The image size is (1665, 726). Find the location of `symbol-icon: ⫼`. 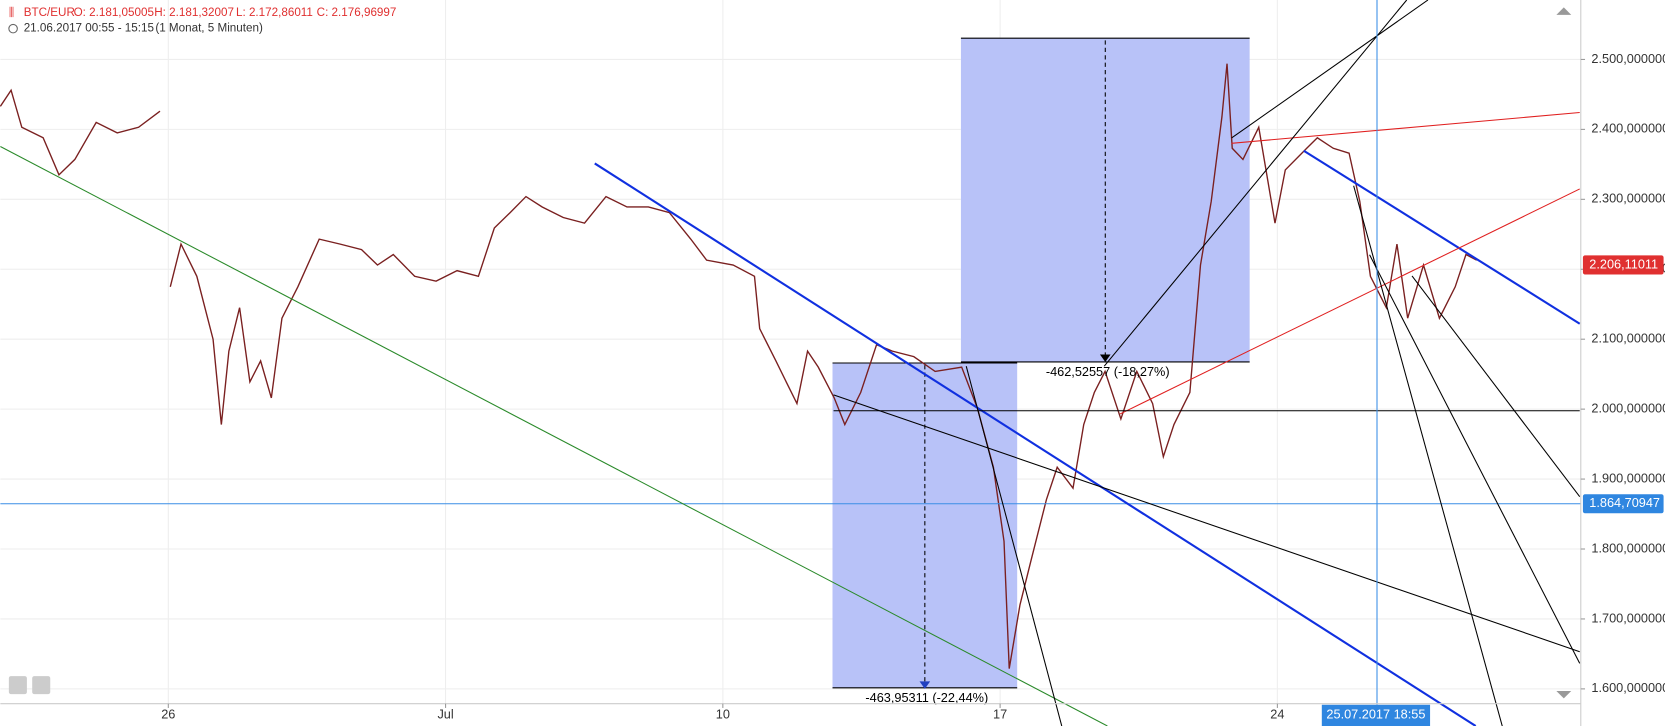

symbol-icon: ⫼ is located at coordinates (11, 12).